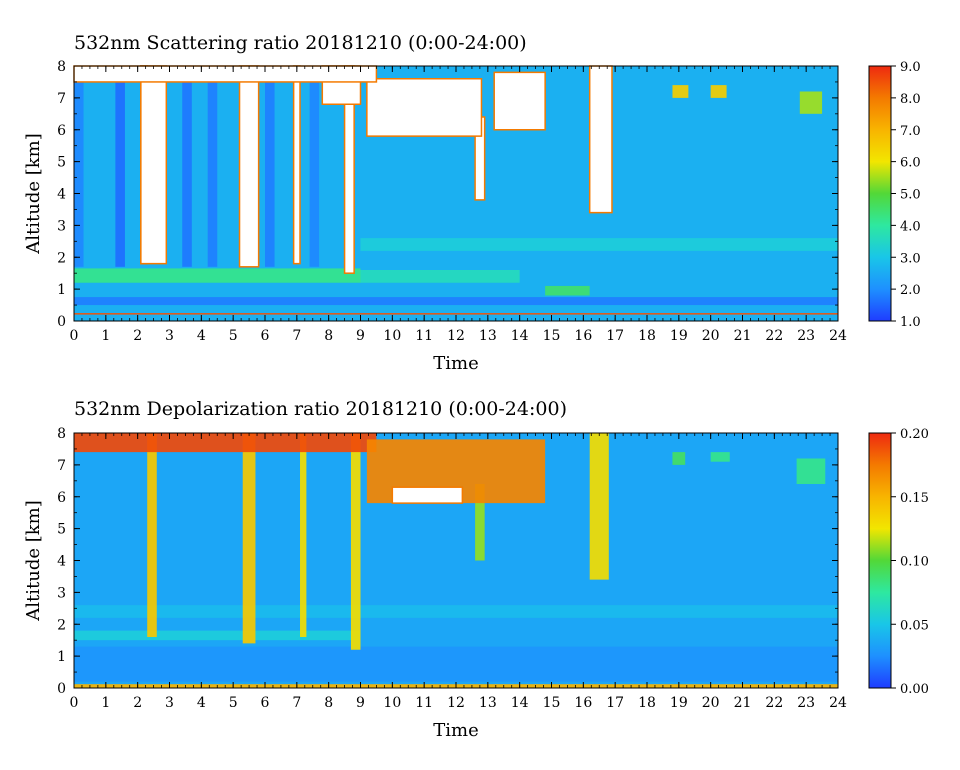  What do you see at coordinates (910, 226) in the screenshot?
I see `colorbar-tick-label: 4.0` at bounding box center [910, 226].